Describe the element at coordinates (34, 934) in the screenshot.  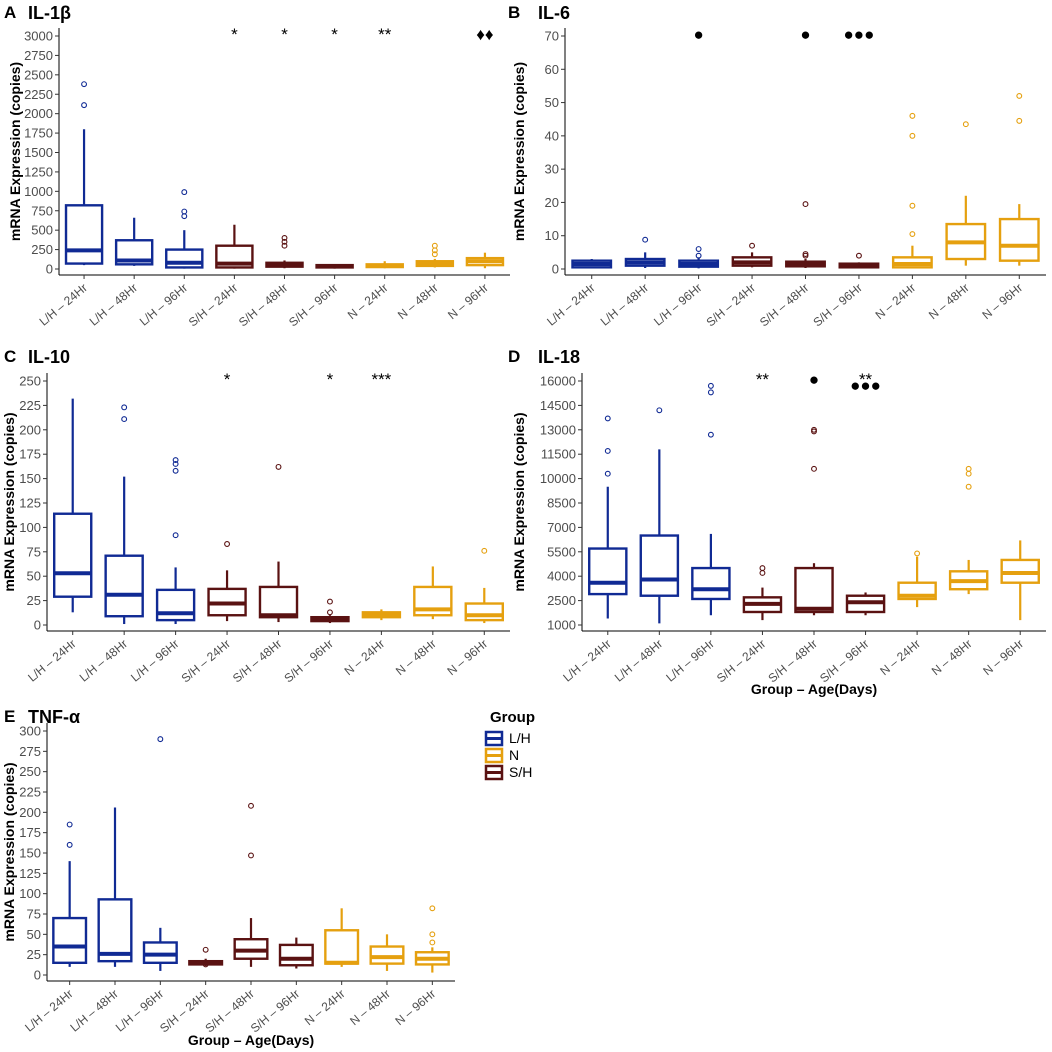
I see `y-tick-label: 50` at that location.